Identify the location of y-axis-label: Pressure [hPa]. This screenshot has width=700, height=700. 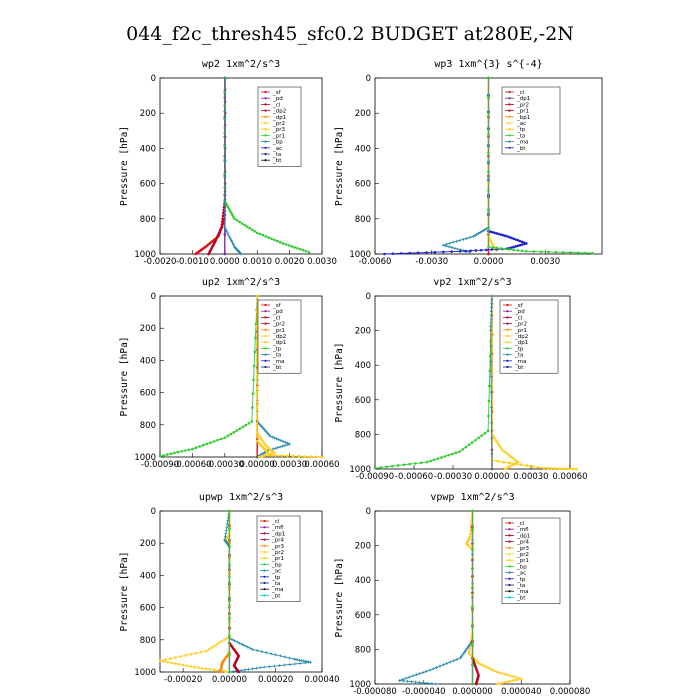
(124, 166).